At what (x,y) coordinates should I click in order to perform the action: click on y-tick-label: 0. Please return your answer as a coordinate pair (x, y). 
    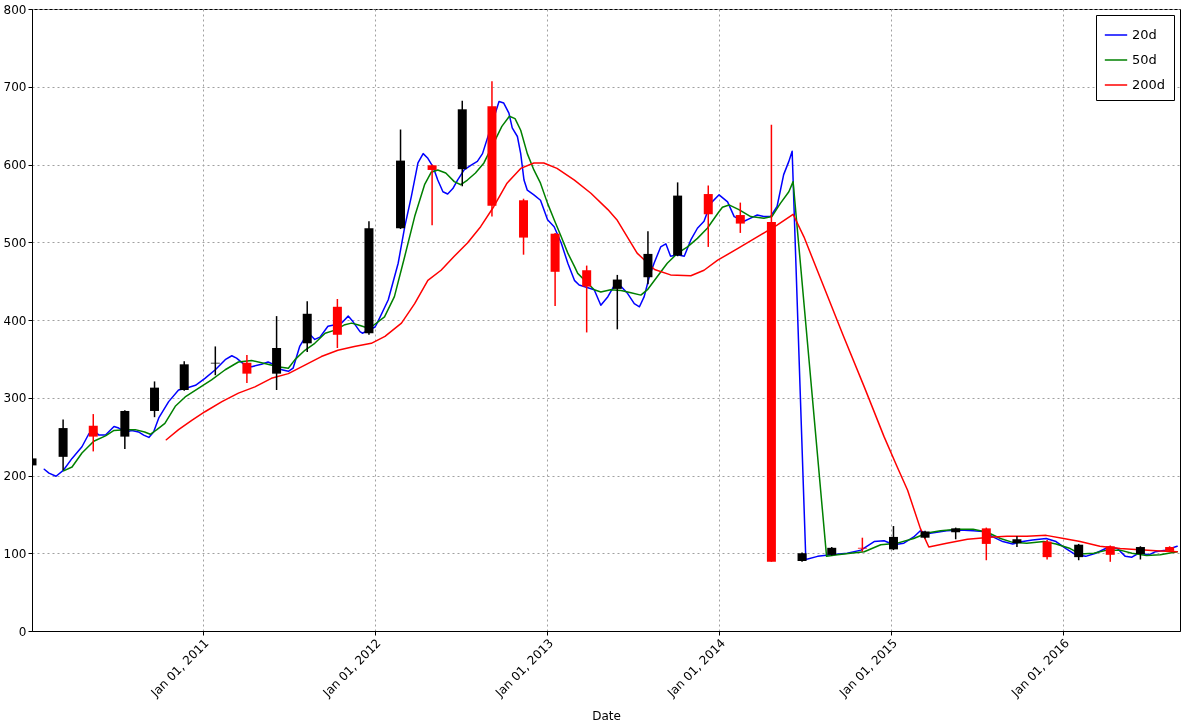
    Looking at the image, I should click on (22, 631).